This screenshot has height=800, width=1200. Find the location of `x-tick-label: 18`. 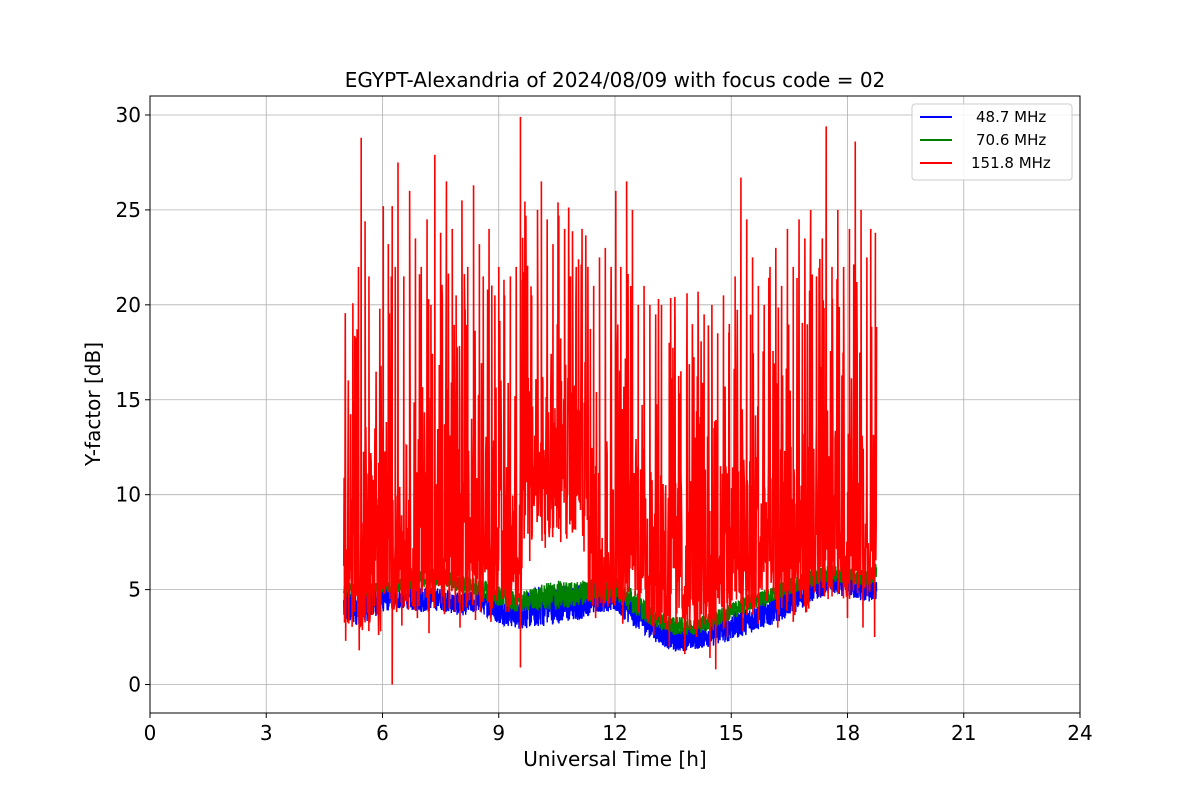

x-tick-label: 18 is located at coordinates (847, 733).